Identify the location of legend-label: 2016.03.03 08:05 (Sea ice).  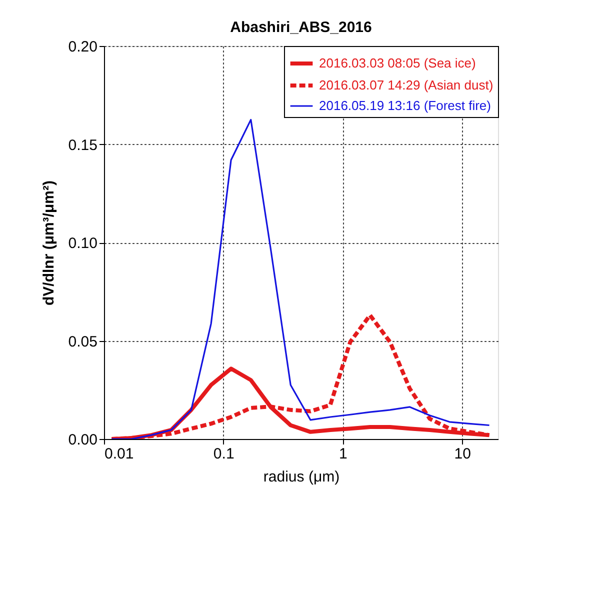
(397, 63).